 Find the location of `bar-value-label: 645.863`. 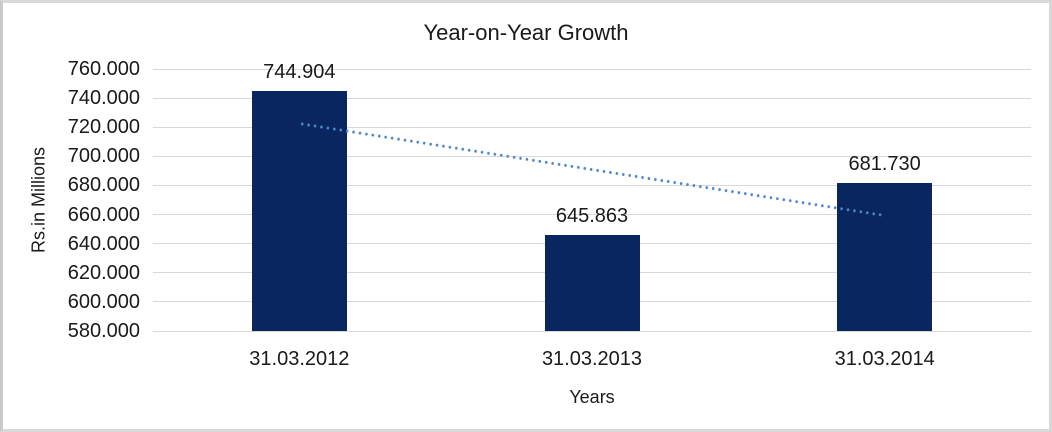

bar-value-label: 645.863 is located at coordinates (592, 216).